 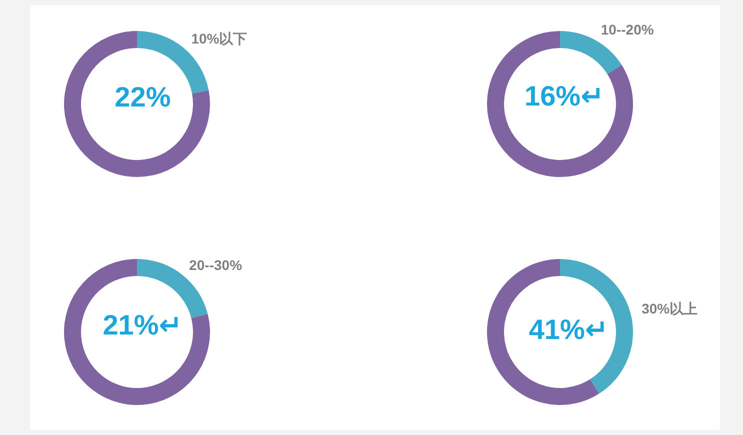 I want to click on data-label: 41%↵, so click(x=568, y=329).